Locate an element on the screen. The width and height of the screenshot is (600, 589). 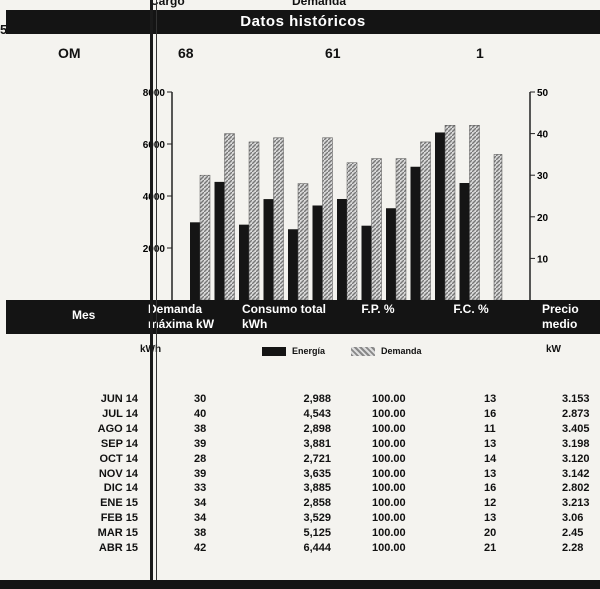
table-row: OCT 14 28 2,721 100.00 14 3.120 is located at coordinates (300, 459).